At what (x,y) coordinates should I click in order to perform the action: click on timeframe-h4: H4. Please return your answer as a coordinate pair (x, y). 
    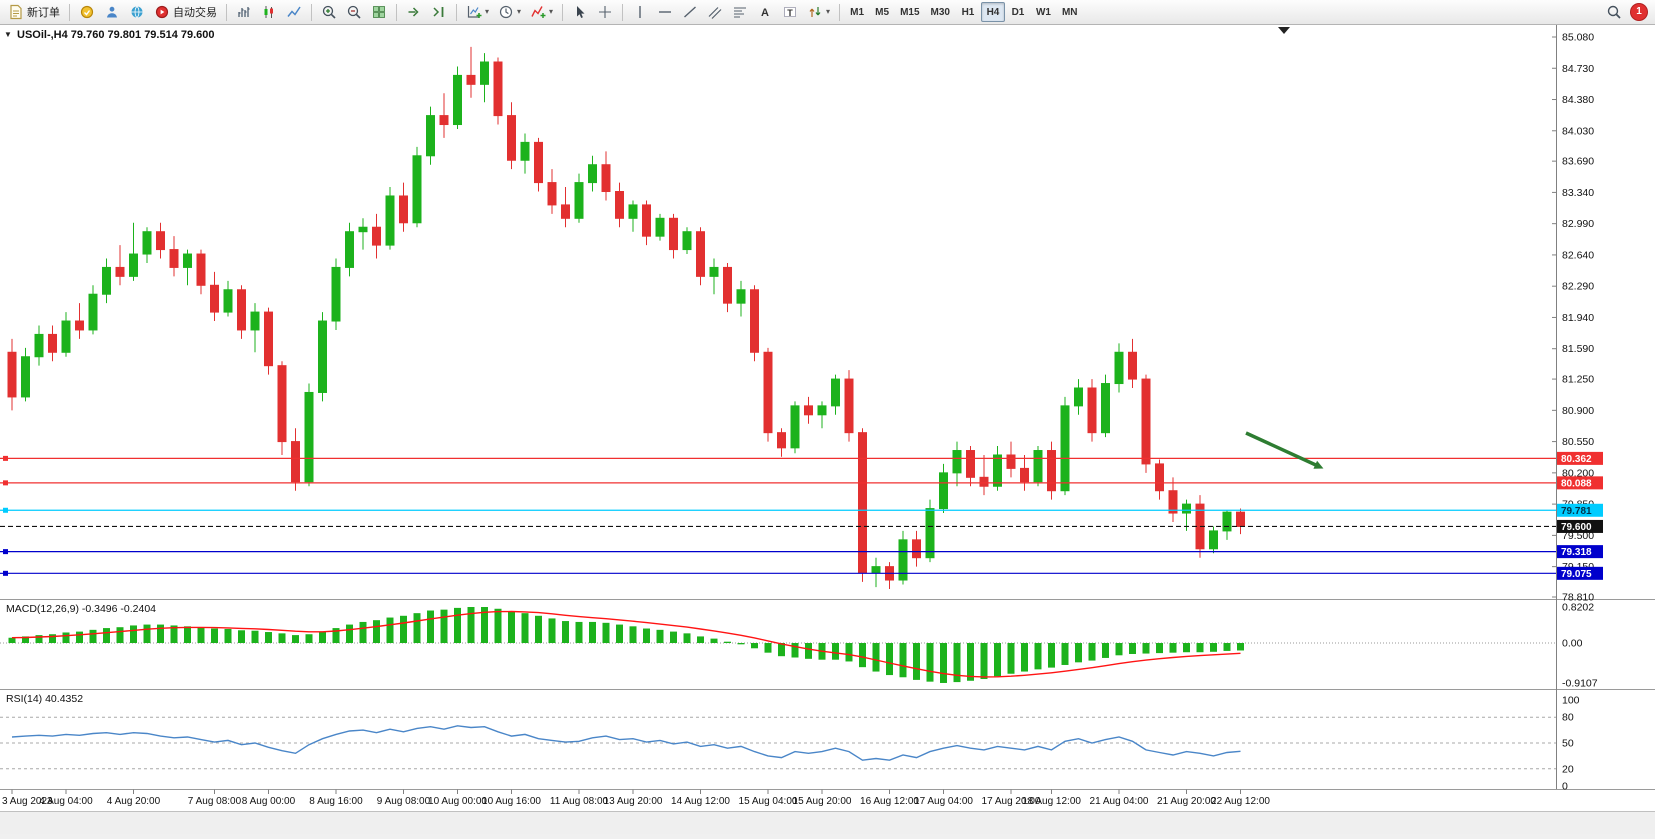
    Looking at the image, I should click on (992, 12).